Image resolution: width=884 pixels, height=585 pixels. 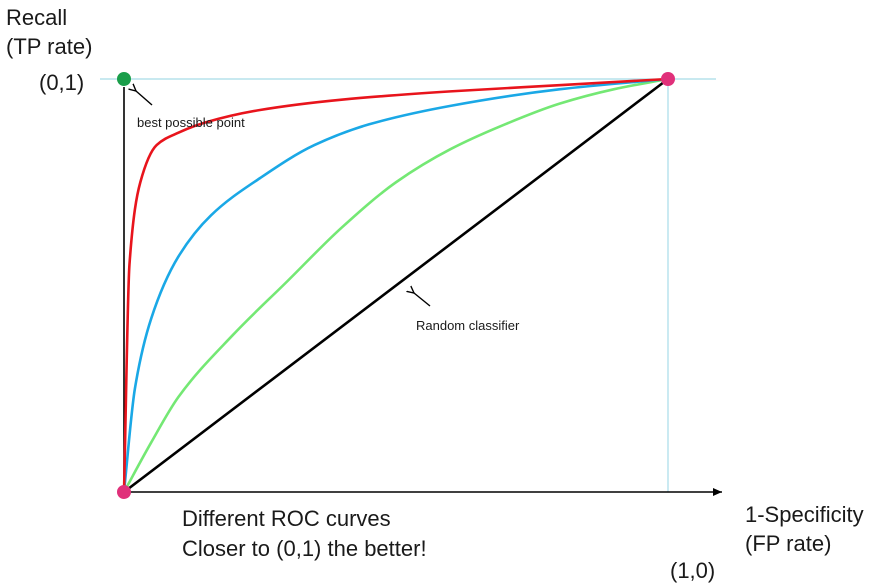 I want to click on caption-line2: Closer to (0,1) the better!, so click(x=304, y=548).